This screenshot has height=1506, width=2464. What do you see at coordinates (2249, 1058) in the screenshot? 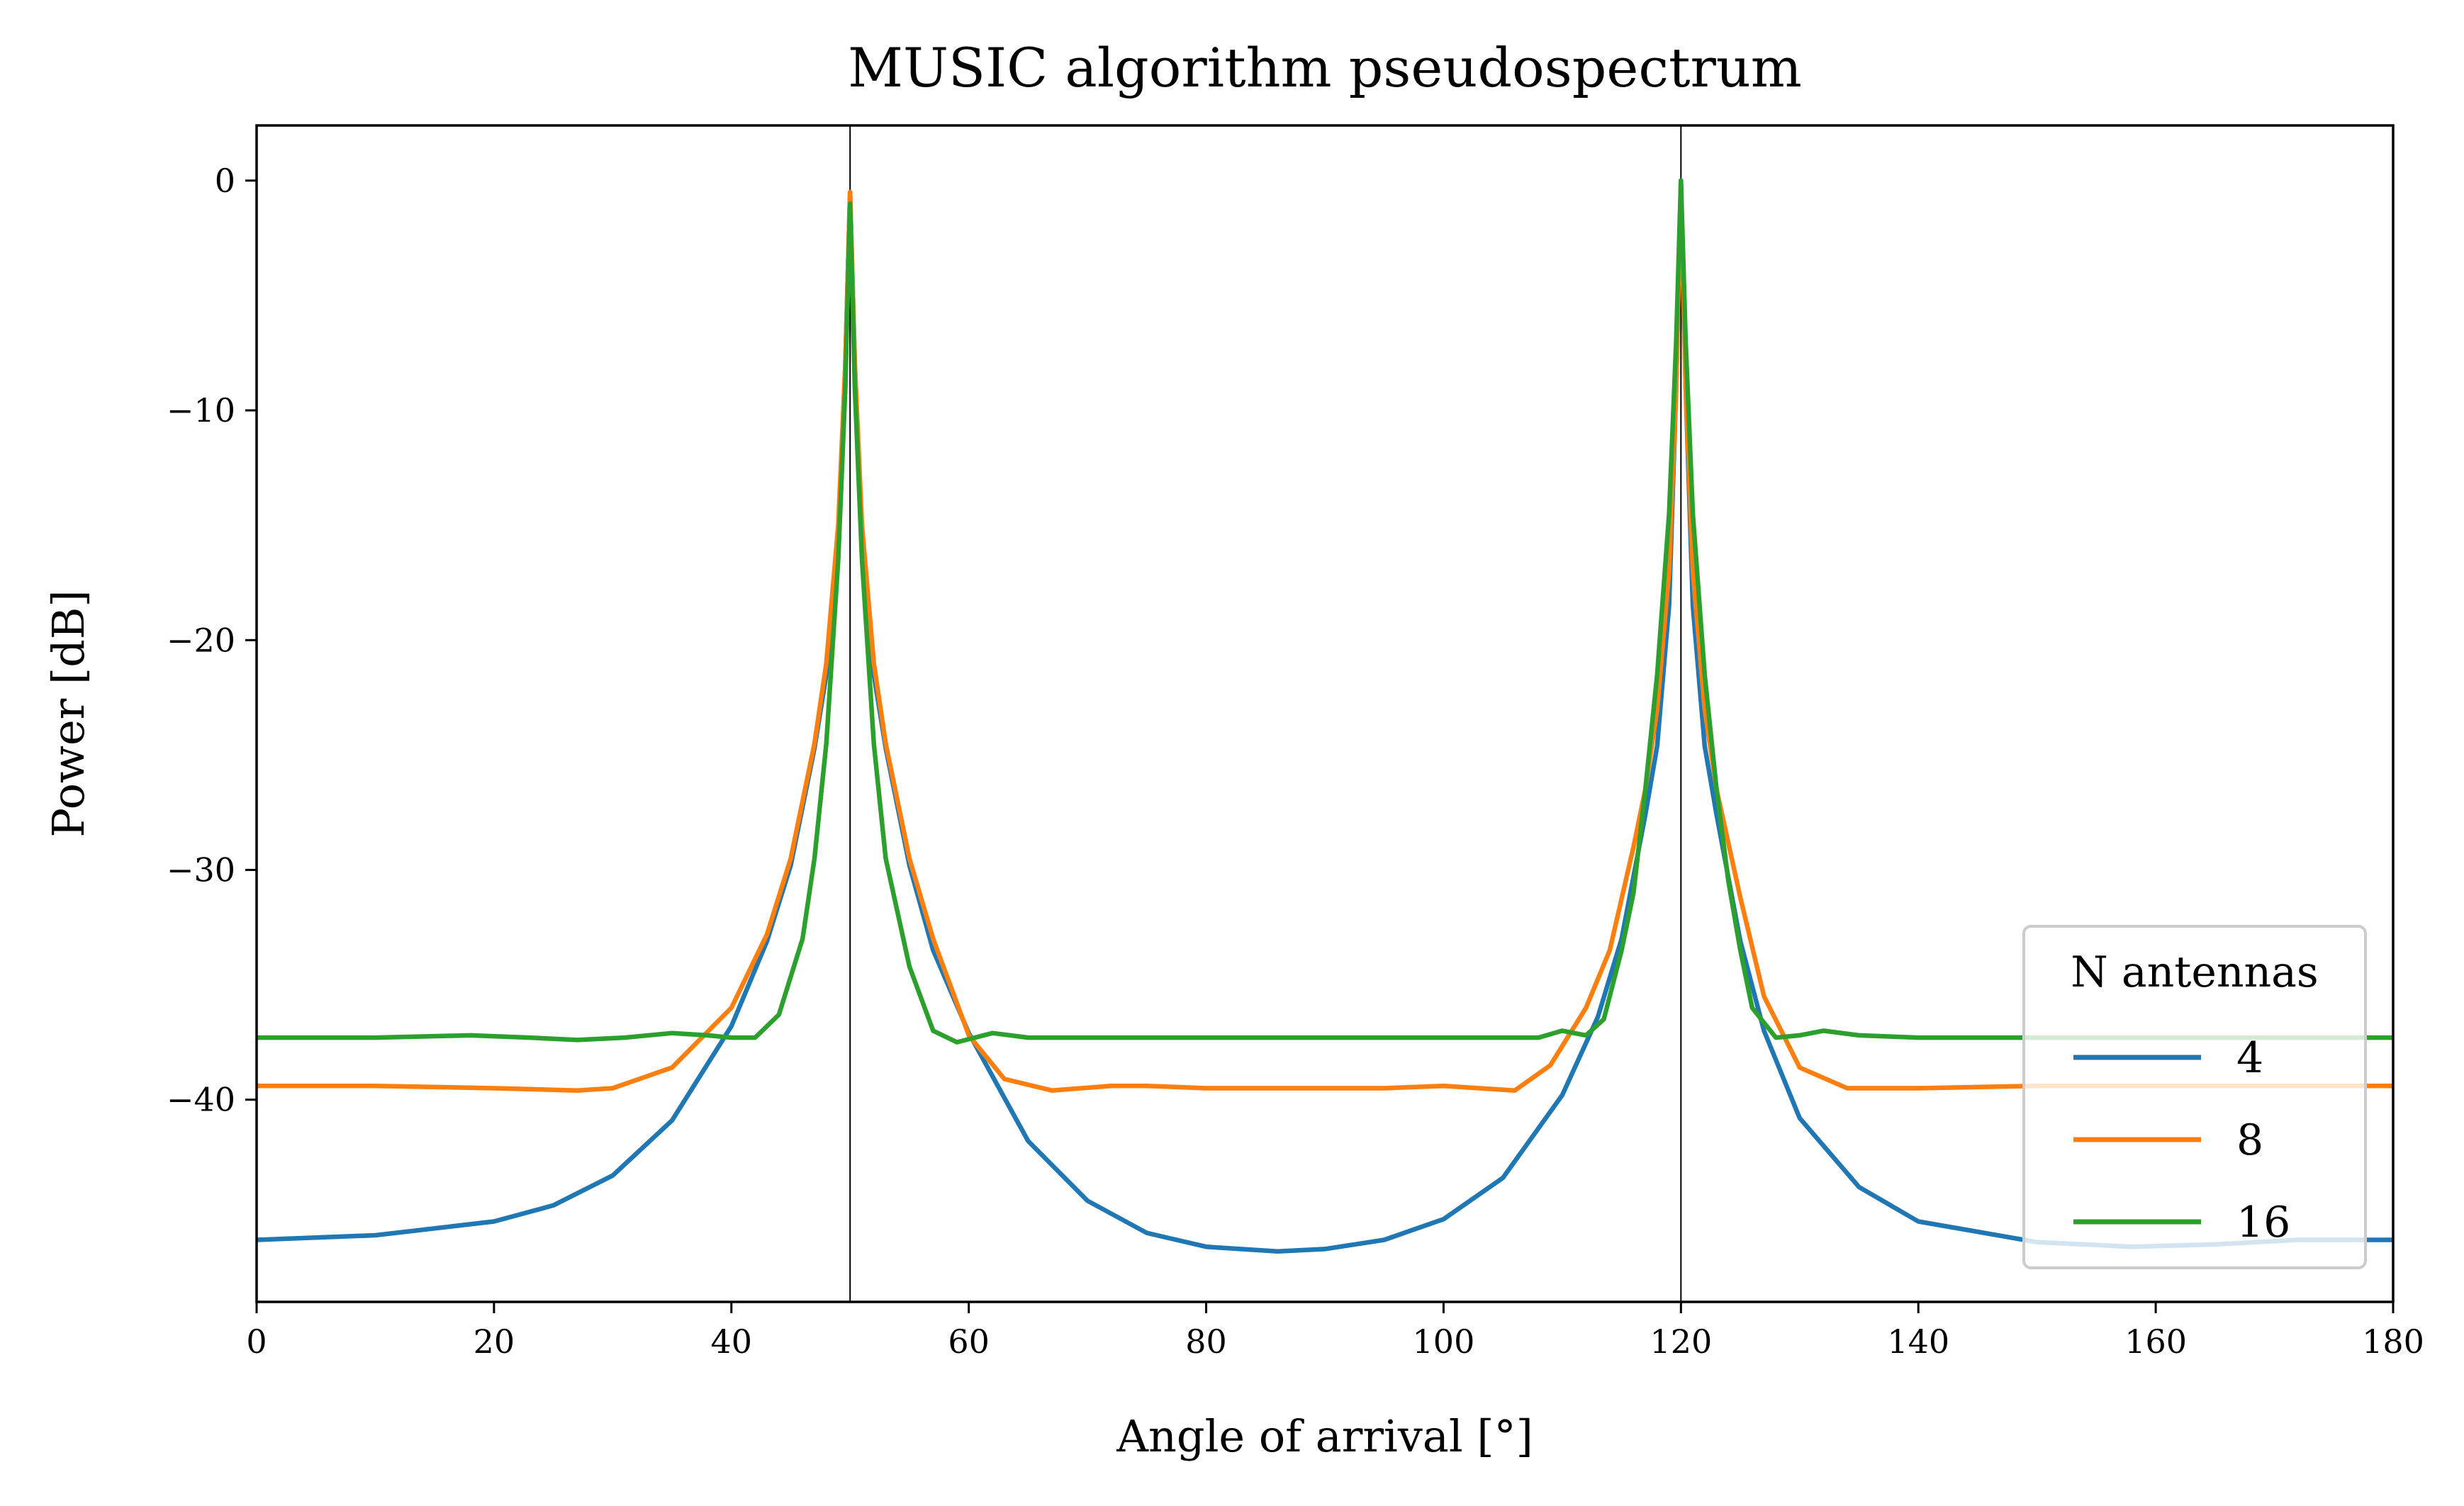
I see `legend-label-4: 4` at bounding box center [2249, 1058].